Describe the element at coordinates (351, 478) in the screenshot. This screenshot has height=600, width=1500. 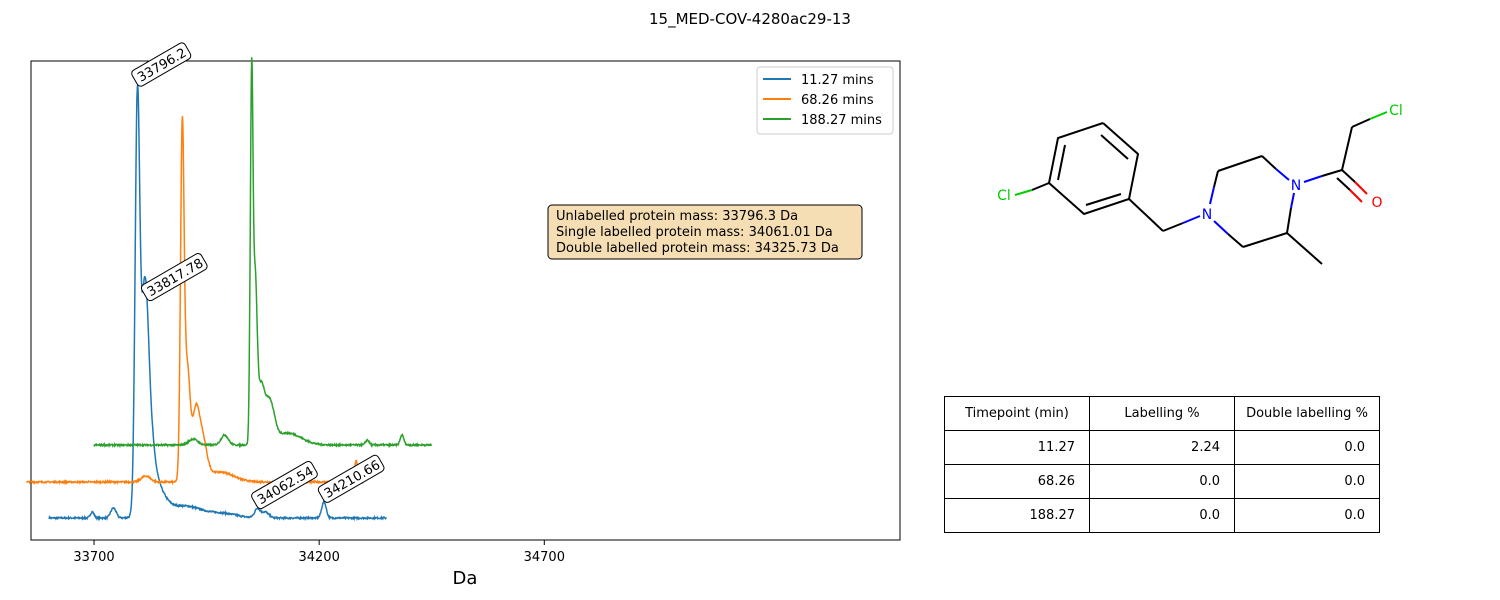
I see `annotation-label-4: 34210.66` at that location.